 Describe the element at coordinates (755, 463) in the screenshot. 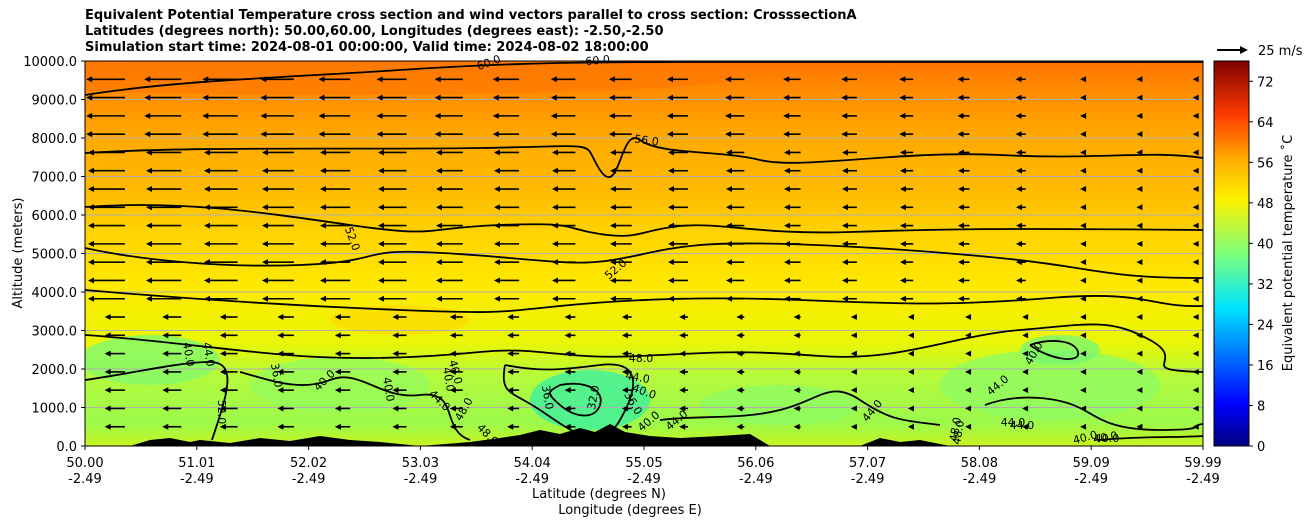

I see `x-tick-label-lat: 56.06` at that location.